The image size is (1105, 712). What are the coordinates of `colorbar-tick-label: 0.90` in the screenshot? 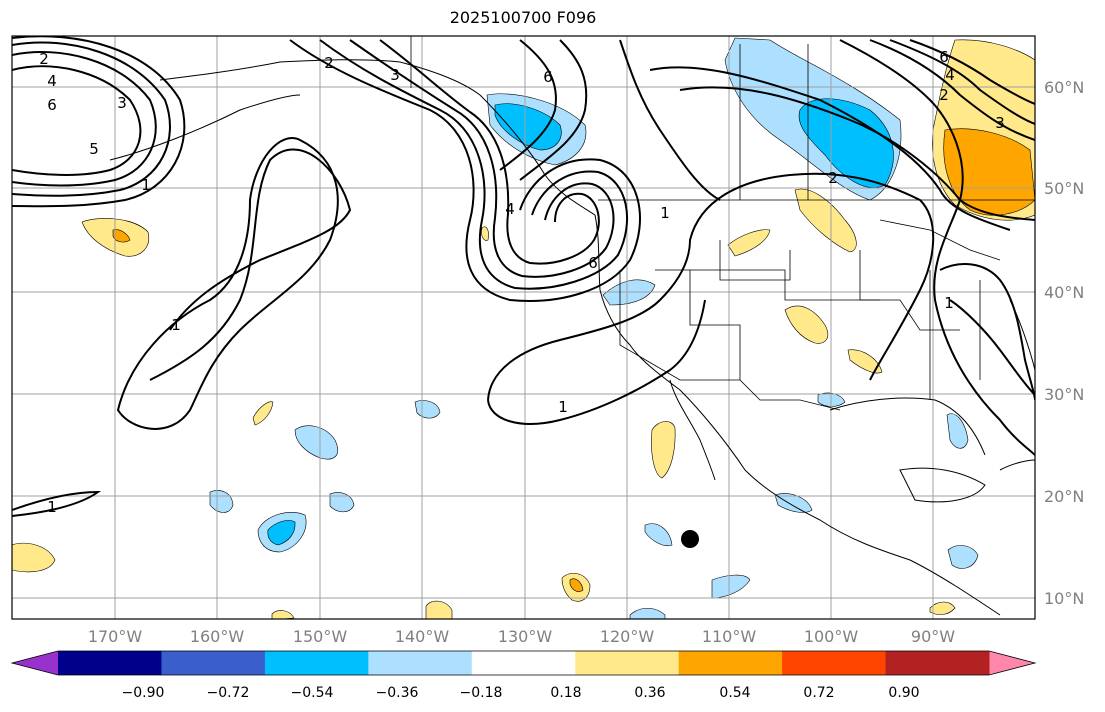 It's located at (903, 693).